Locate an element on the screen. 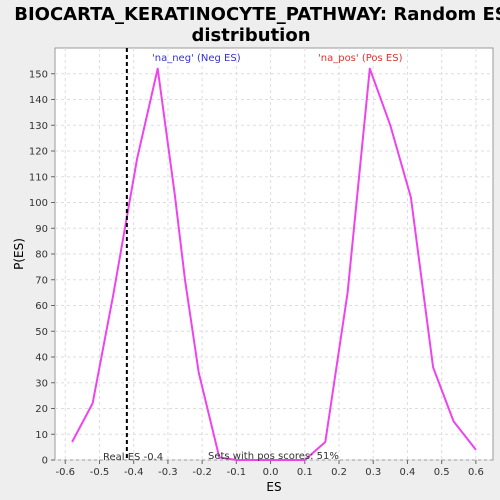 Image resolution: width=500 pixels, height=500 pixels. y-tick-label: 80 is located at coordinates (41, 255).